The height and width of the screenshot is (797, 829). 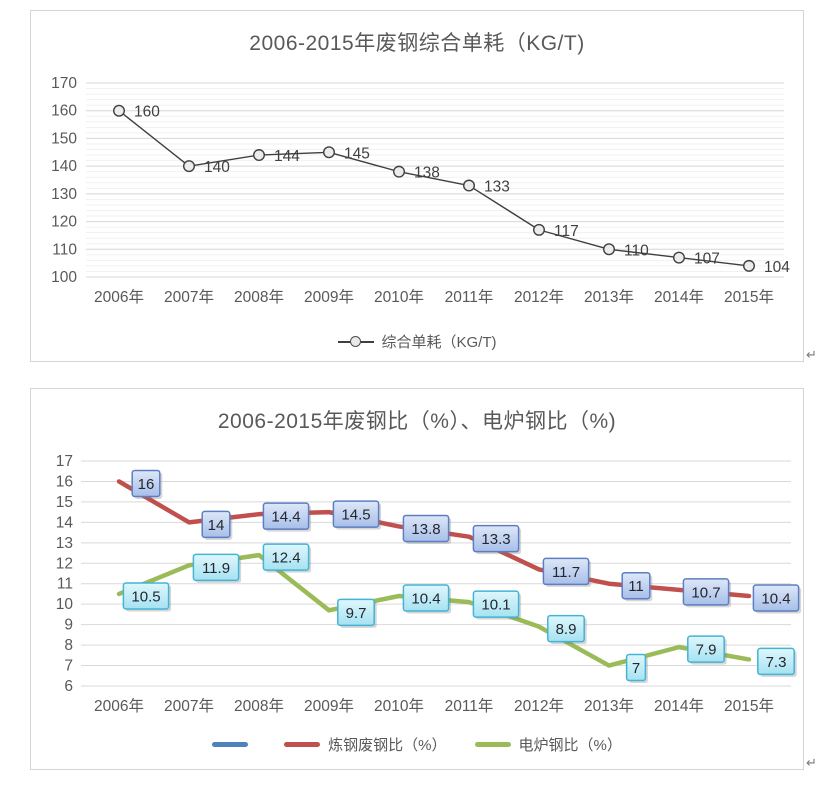 I want to click on data-label: 144, so click(x=287, y=156).